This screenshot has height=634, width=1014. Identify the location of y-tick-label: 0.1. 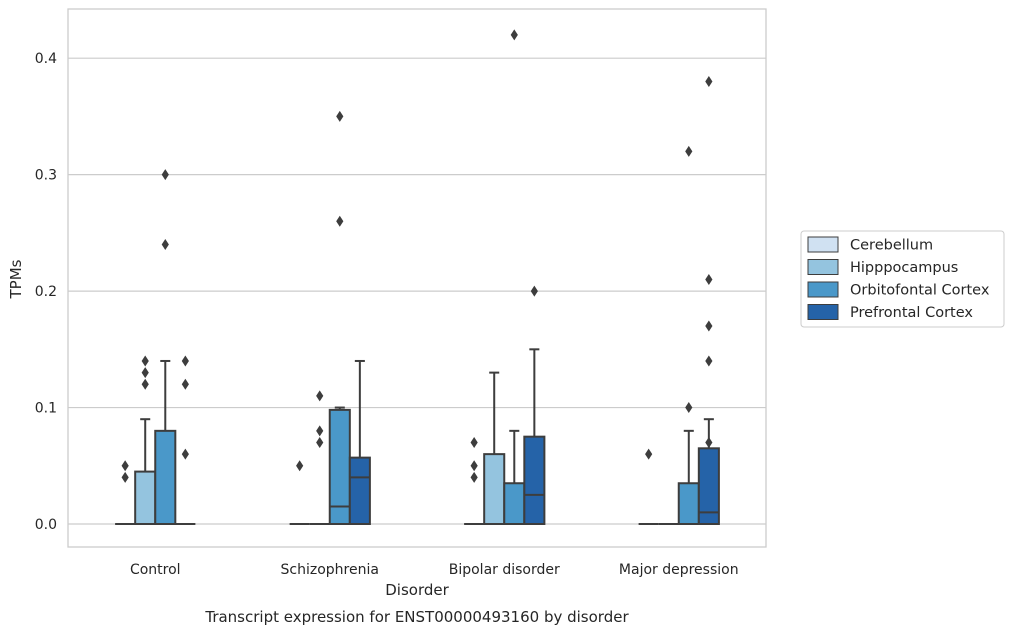
(46, 409).